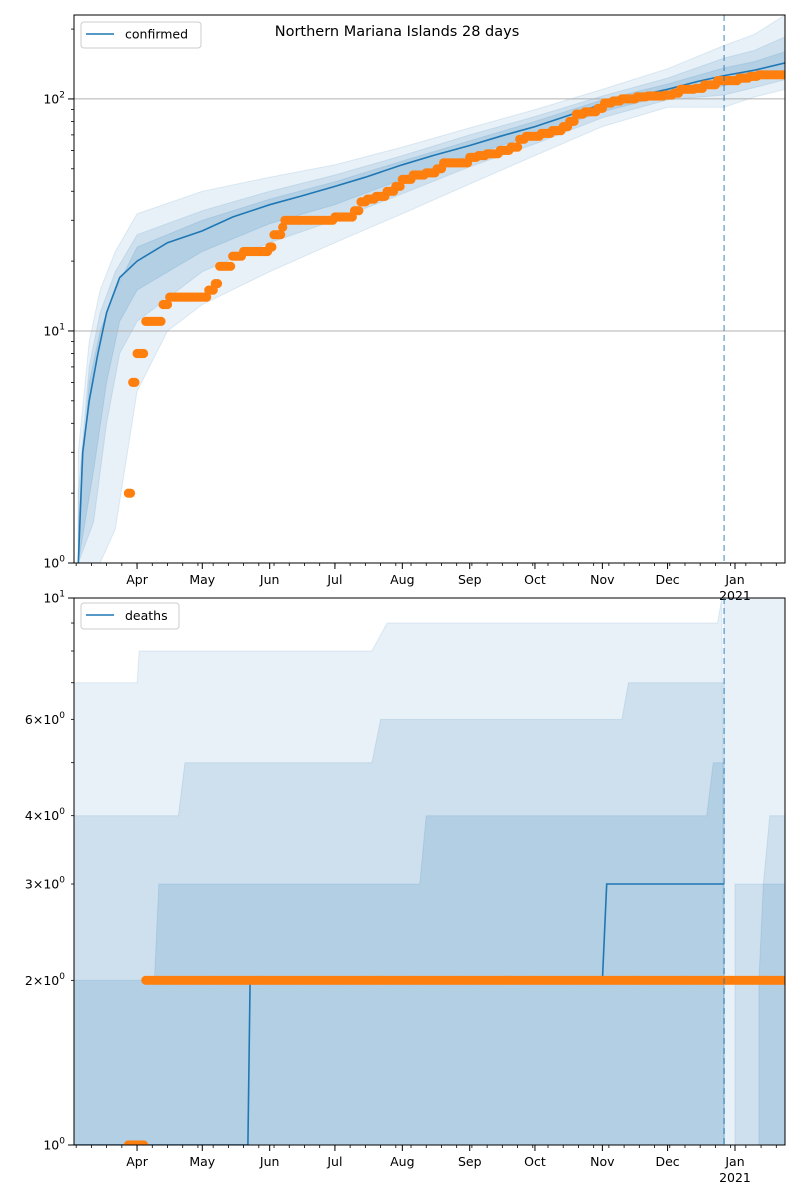 This screenshot has width=800, height=1204. I want to click on forecast-band-inner, so click(771, 1014).